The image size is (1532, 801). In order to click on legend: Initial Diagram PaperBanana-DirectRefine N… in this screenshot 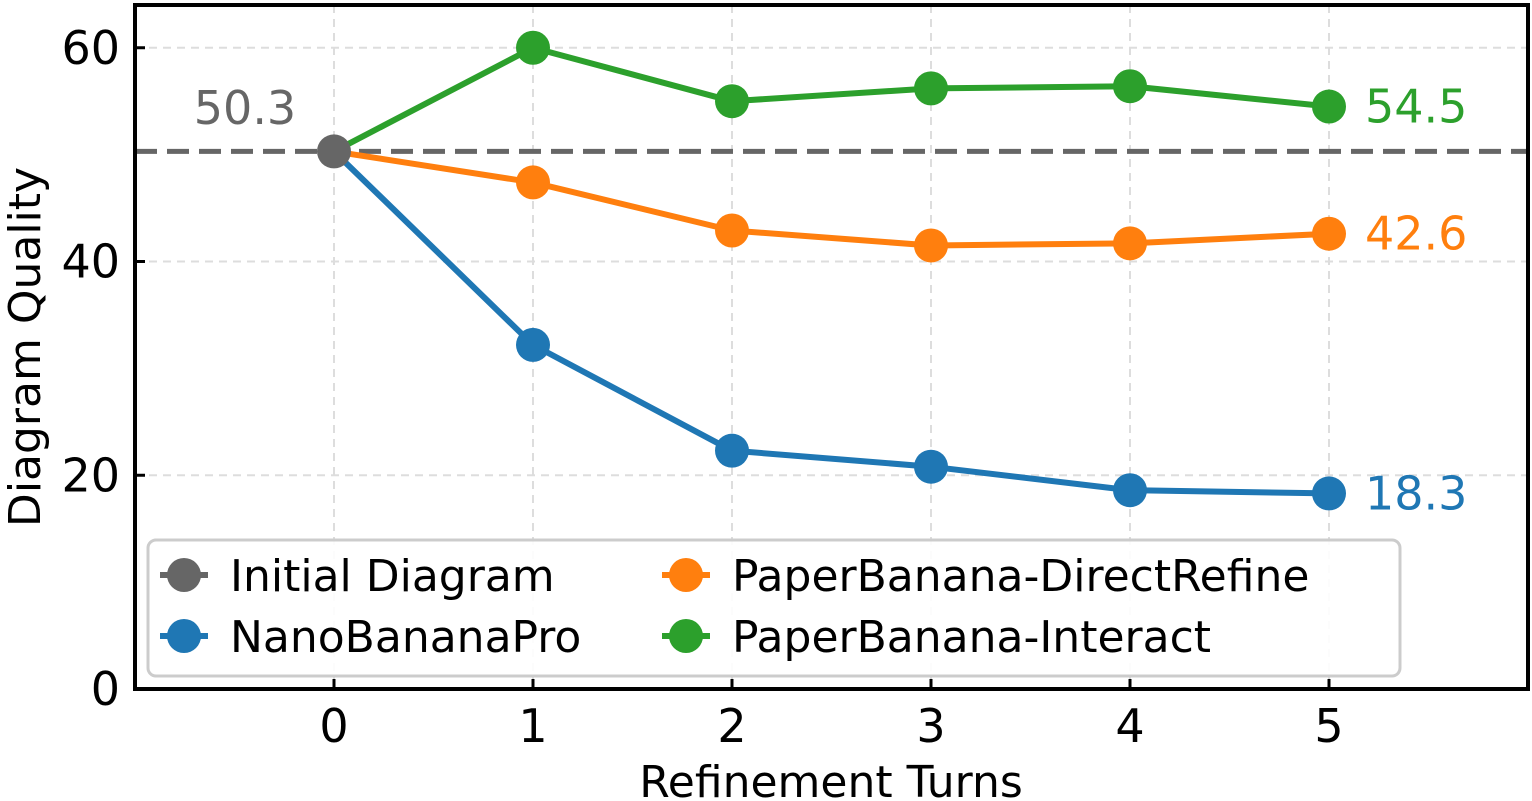, I will do `click(774, 608)`.